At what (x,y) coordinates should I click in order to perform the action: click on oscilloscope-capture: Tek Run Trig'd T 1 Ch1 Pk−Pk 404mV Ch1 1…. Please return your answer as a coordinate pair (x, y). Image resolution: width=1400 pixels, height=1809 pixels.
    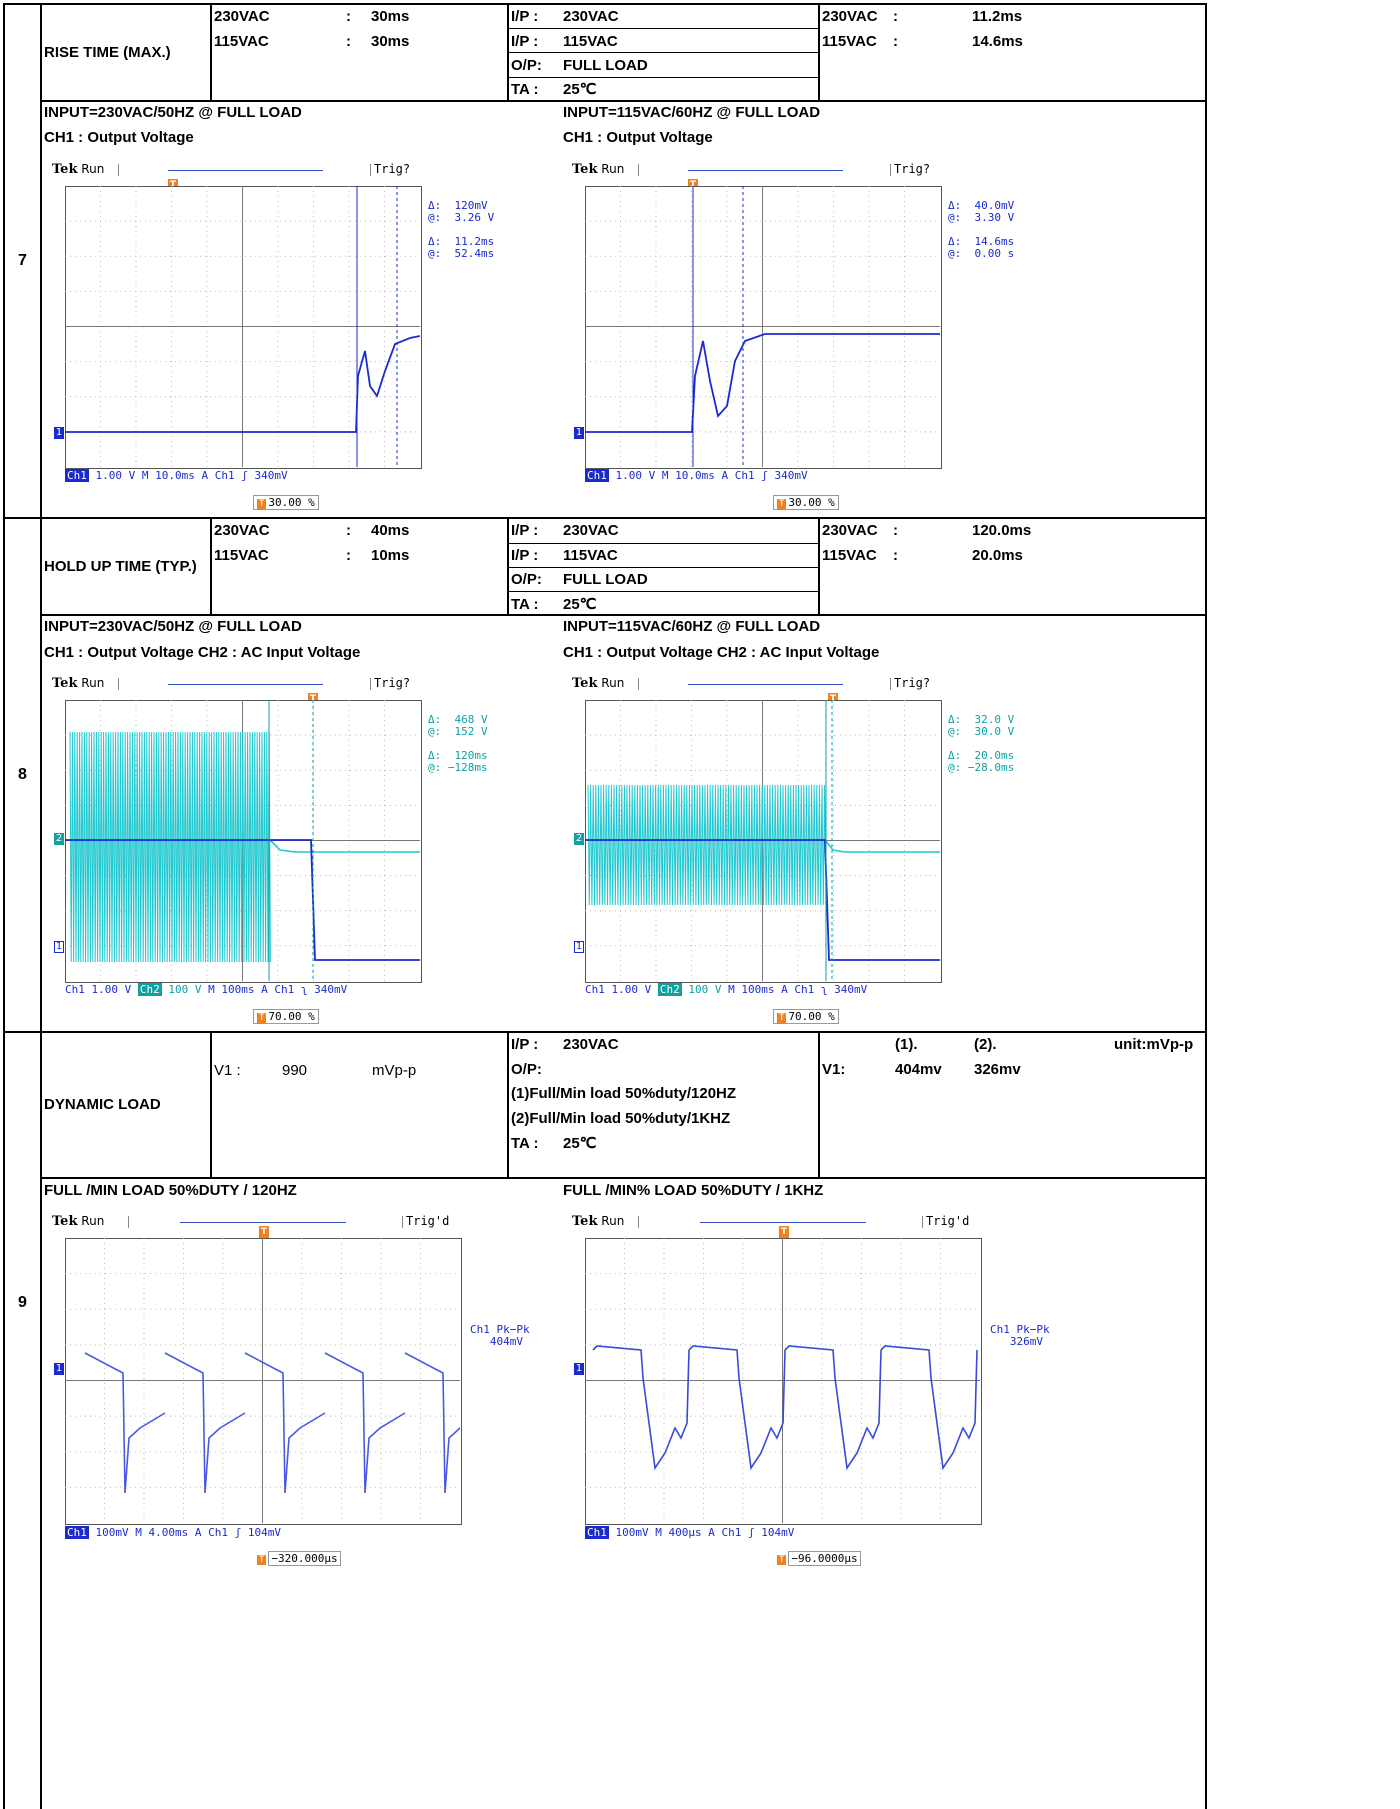
    Looking at the image, I should click on (285, 1416).